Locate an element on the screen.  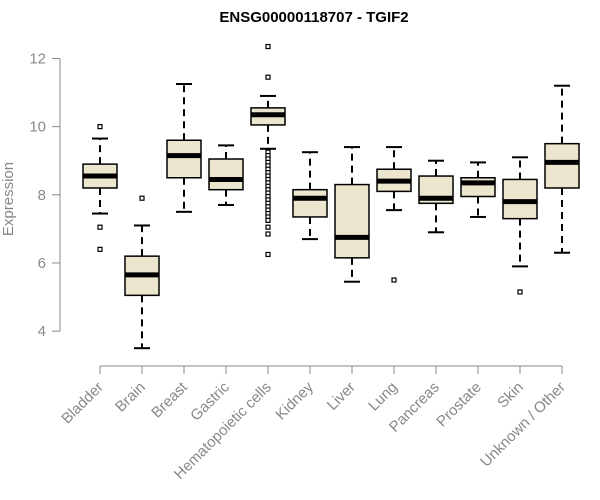
x-tick-label: Skin is located at coordinates (510, 395).